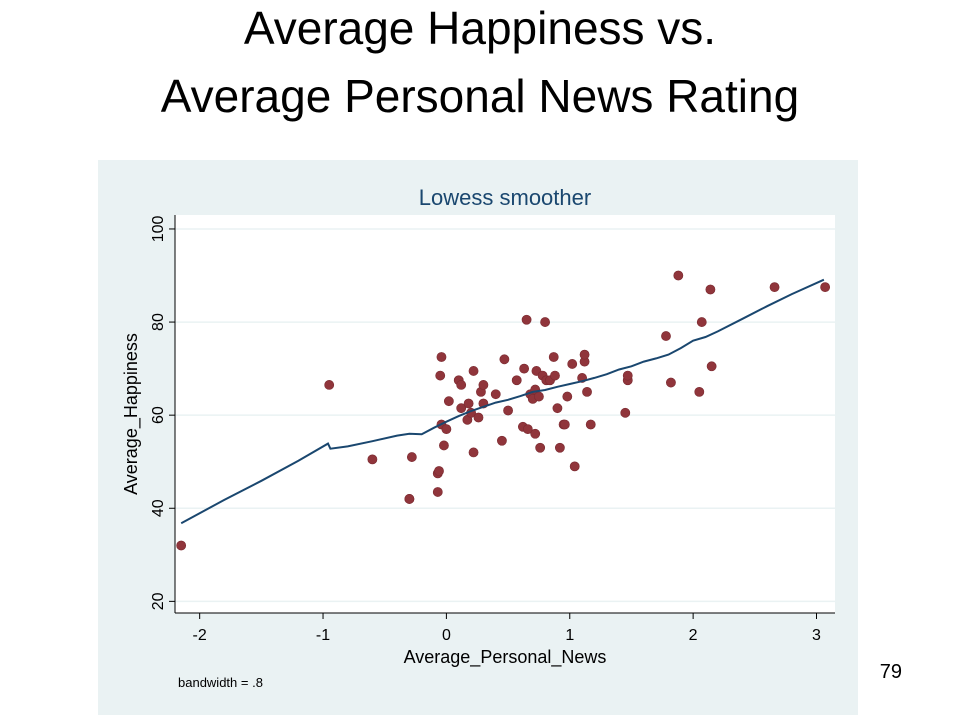 The image size is (960, 720). I want to click on page-number: 79, so click(890, 672).